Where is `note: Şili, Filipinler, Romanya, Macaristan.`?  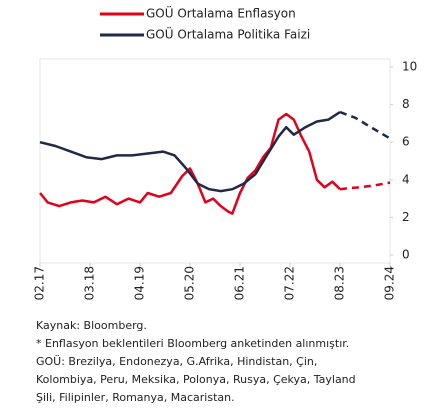 note: Şili, Filipinler, Romanya, Macaristan. is located at coordinates (135, 397).